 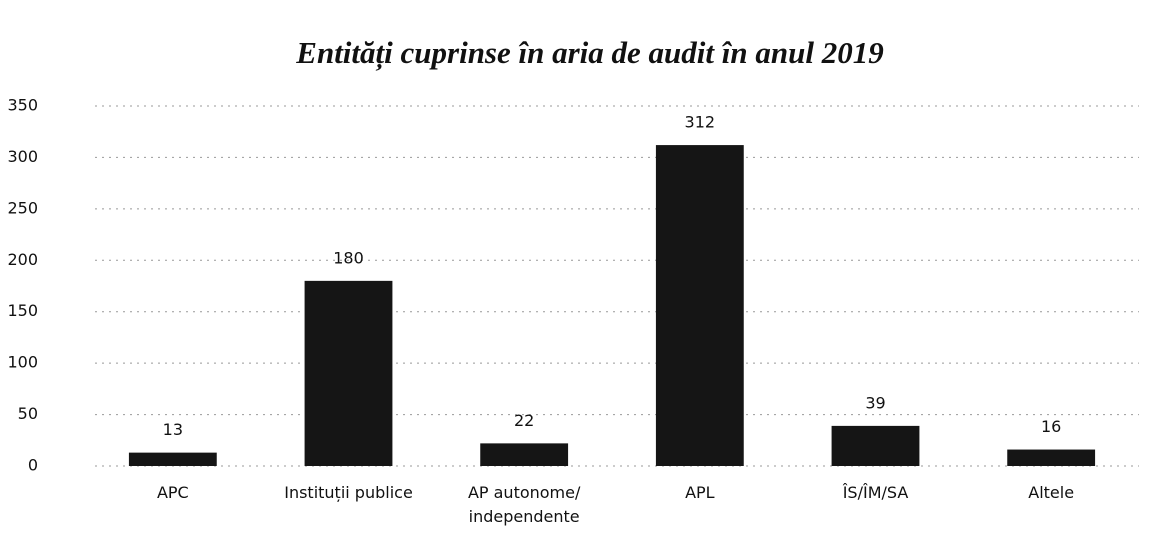 What do you see at coordinates (348, 257) in the screenshot?
I see `data-label: 180` at bounding box center [348, 257].